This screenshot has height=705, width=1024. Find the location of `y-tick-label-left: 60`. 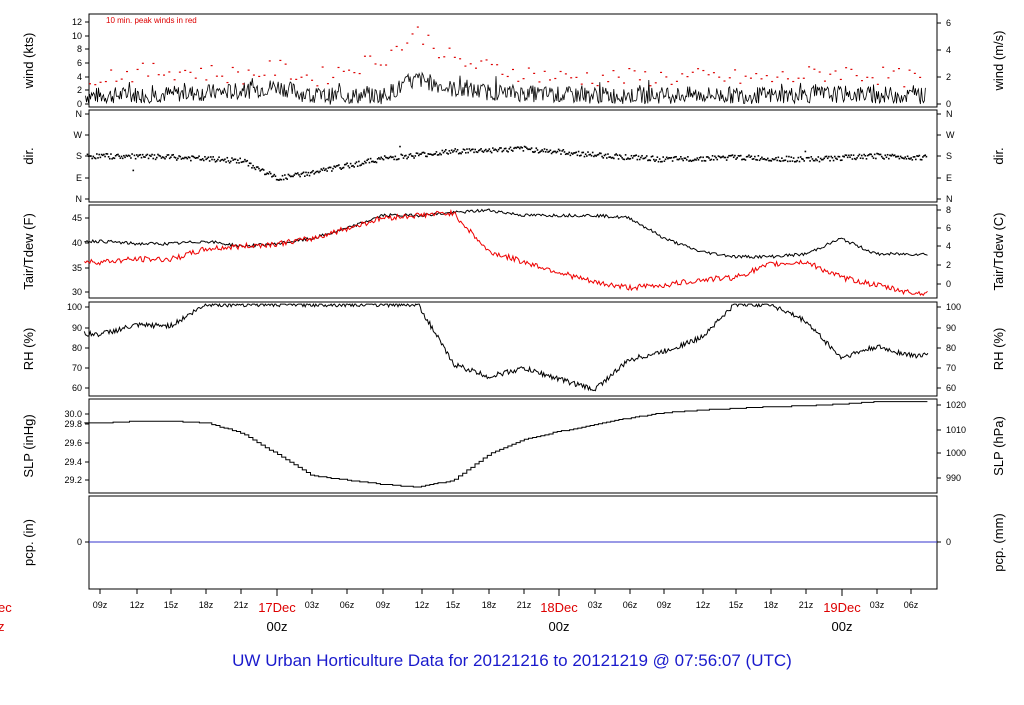

y-tick-label-left: 60 is located at coordinates (77, 388).